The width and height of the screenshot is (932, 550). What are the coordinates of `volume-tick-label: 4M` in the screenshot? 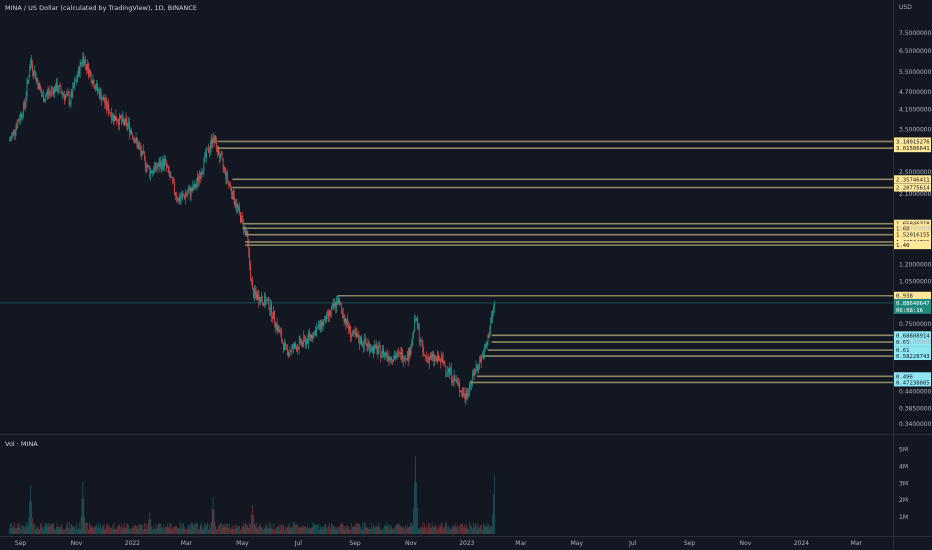 It's located at (903, 466).